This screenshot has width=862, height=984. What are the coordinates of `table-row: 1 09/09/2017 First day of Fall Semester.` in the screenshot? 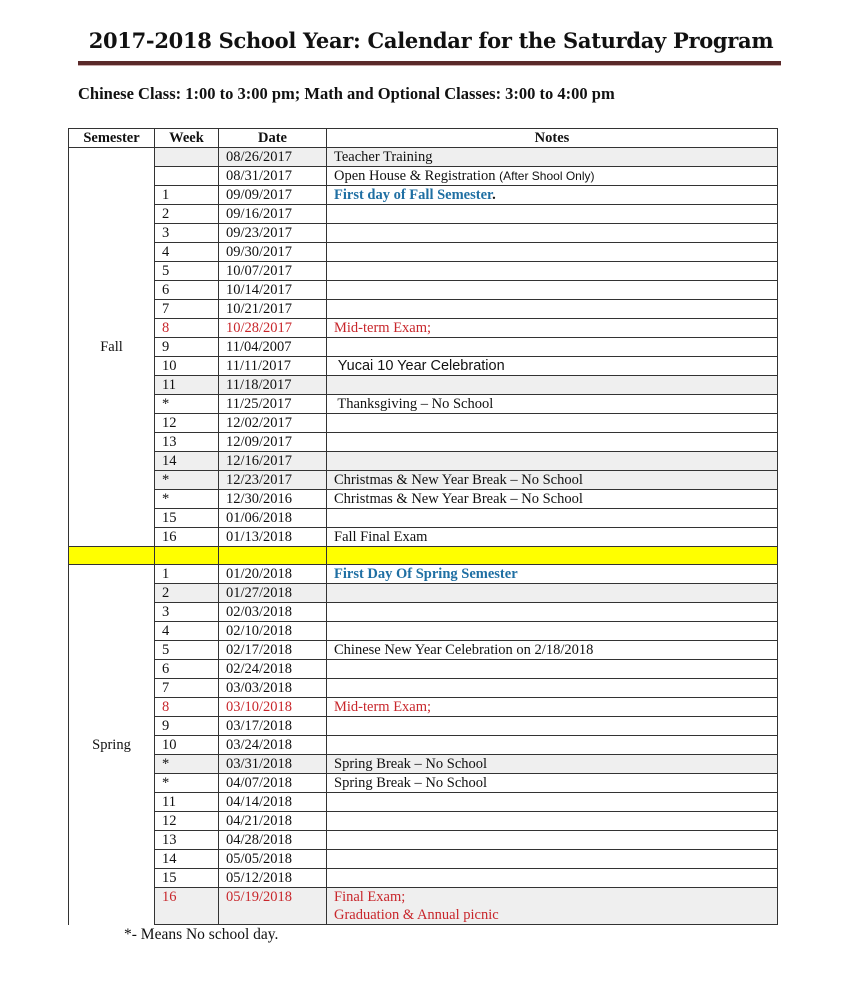 It's located at (423, 195).